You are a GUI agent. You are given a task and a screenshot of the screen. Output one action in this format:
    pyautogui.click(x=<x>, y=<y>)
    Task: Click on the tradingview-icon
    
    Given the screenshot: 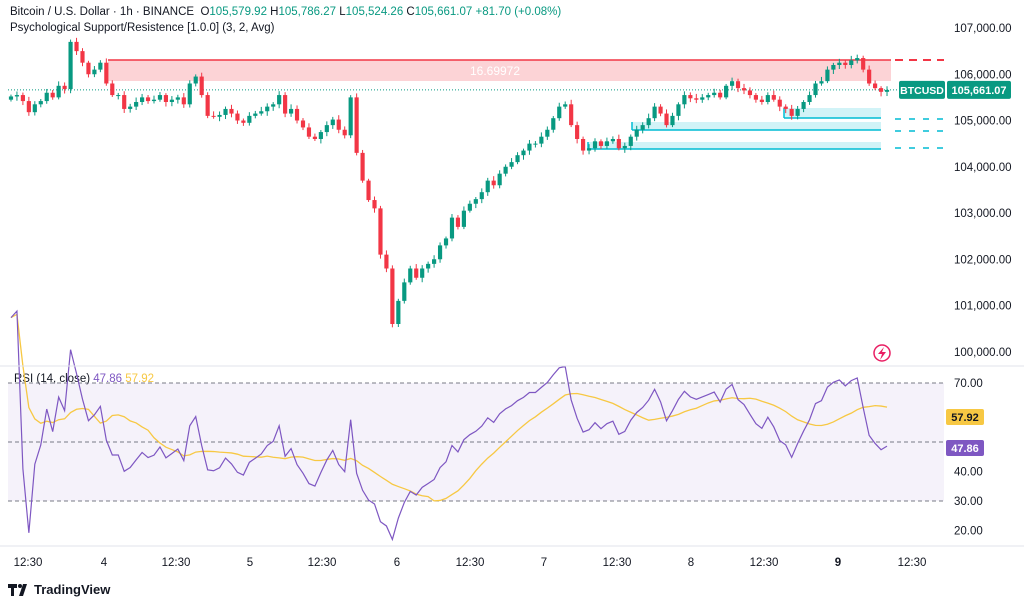 What is the action you would take?
    pyautogui.click(x=17, y=589)
    